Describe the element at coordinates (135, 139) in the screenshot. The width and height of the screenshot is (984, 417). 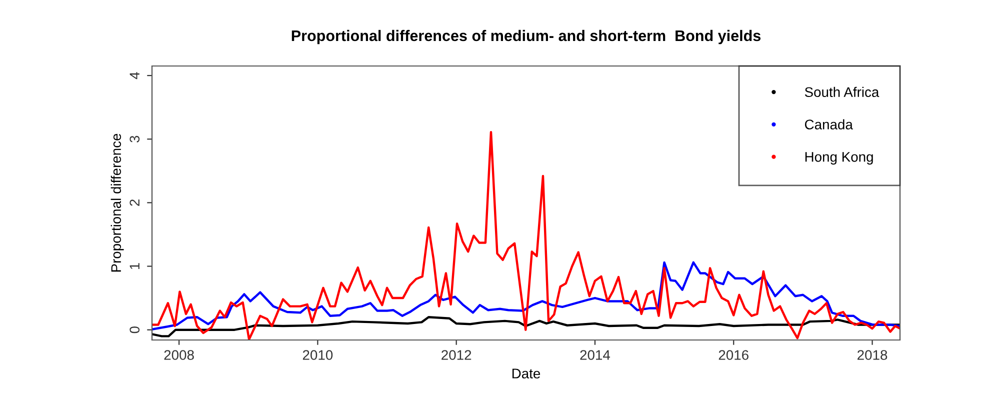
I see `y-tick-label: 3` at that location.